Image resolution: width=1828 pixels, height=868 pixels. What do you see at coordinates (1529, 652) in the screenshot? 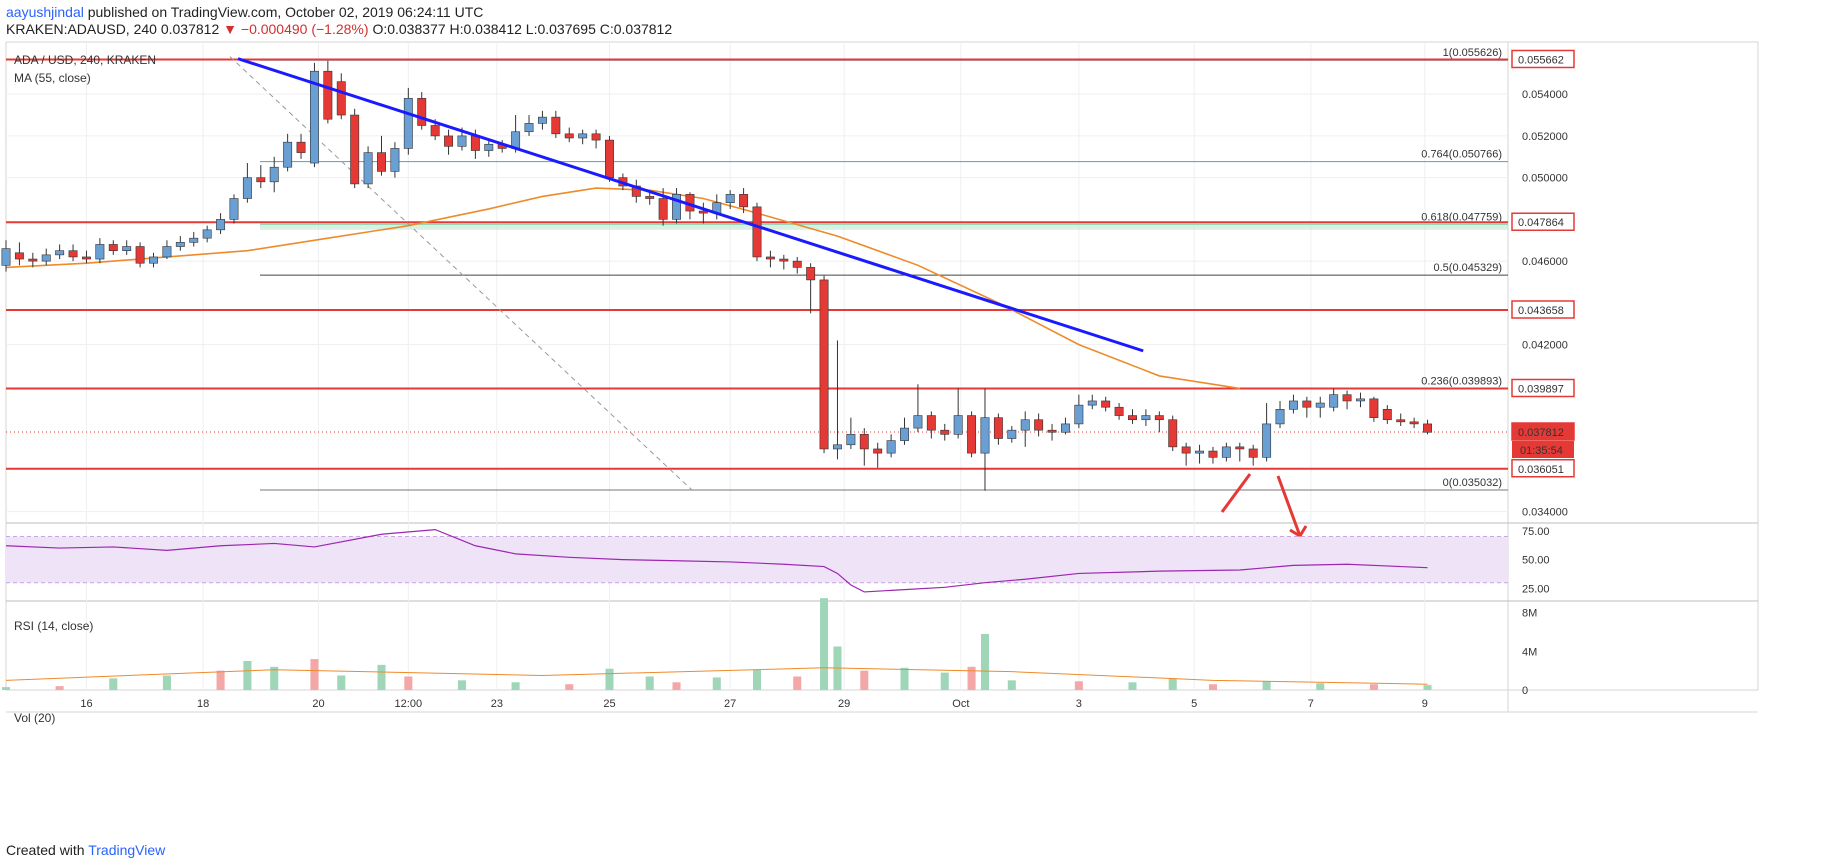
I see `volume-tick-label: 4M` at bounding box center [1529, 652].